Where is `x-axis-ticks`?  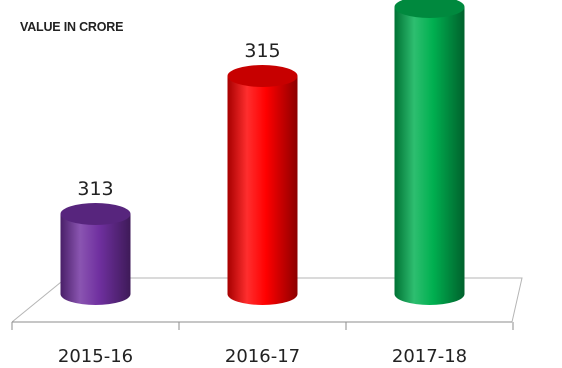
x-axis-ticks is located at coordinates (262, 326).